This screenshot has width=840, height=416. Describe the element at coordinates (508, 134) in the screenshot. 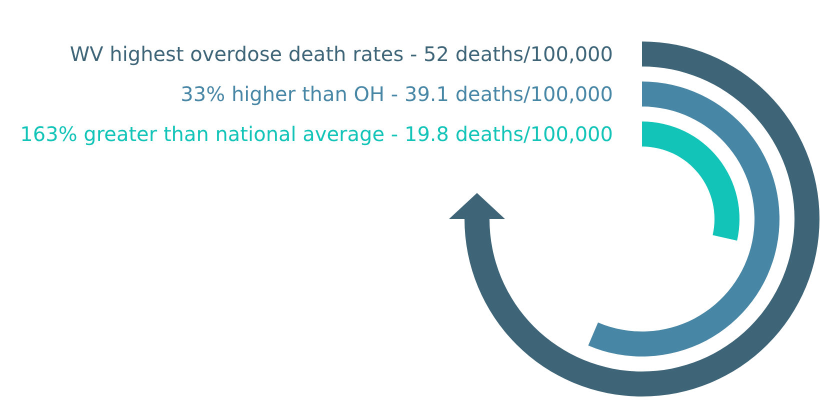

I see `data-label: 19.8 deaths/100,000` at that location.